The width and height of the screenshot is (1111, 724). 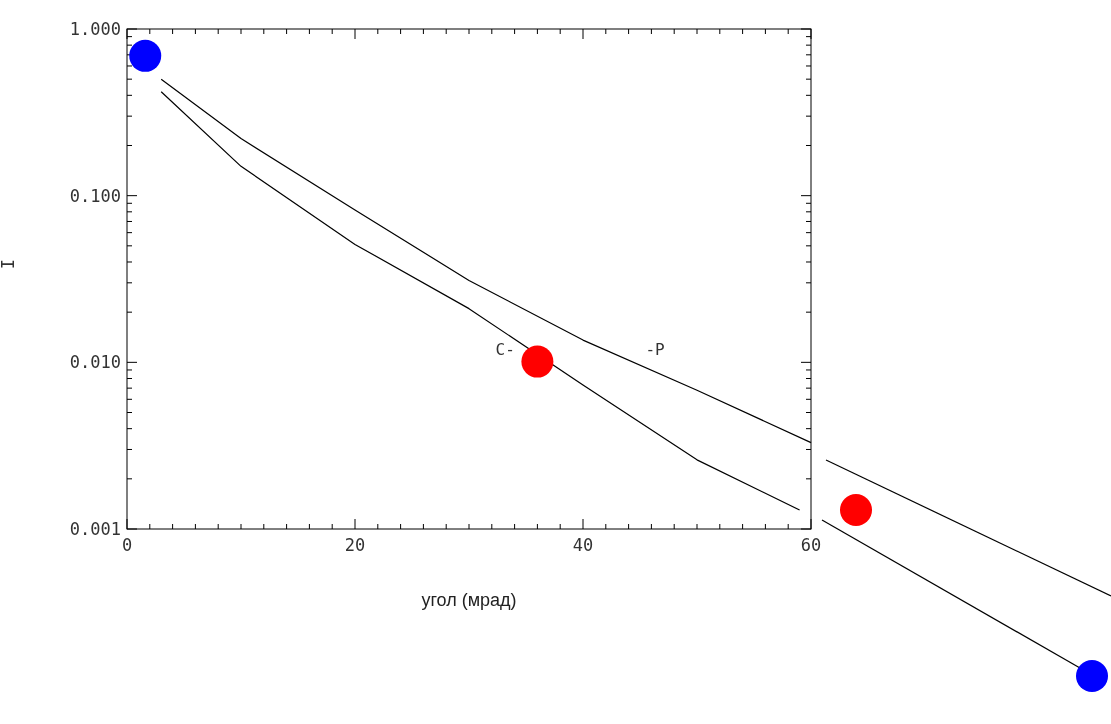 What do you see at coordinates (95, 362) in the screenshot?
I see `y-tick-label: 0.010` at bounding box center [95, 362].